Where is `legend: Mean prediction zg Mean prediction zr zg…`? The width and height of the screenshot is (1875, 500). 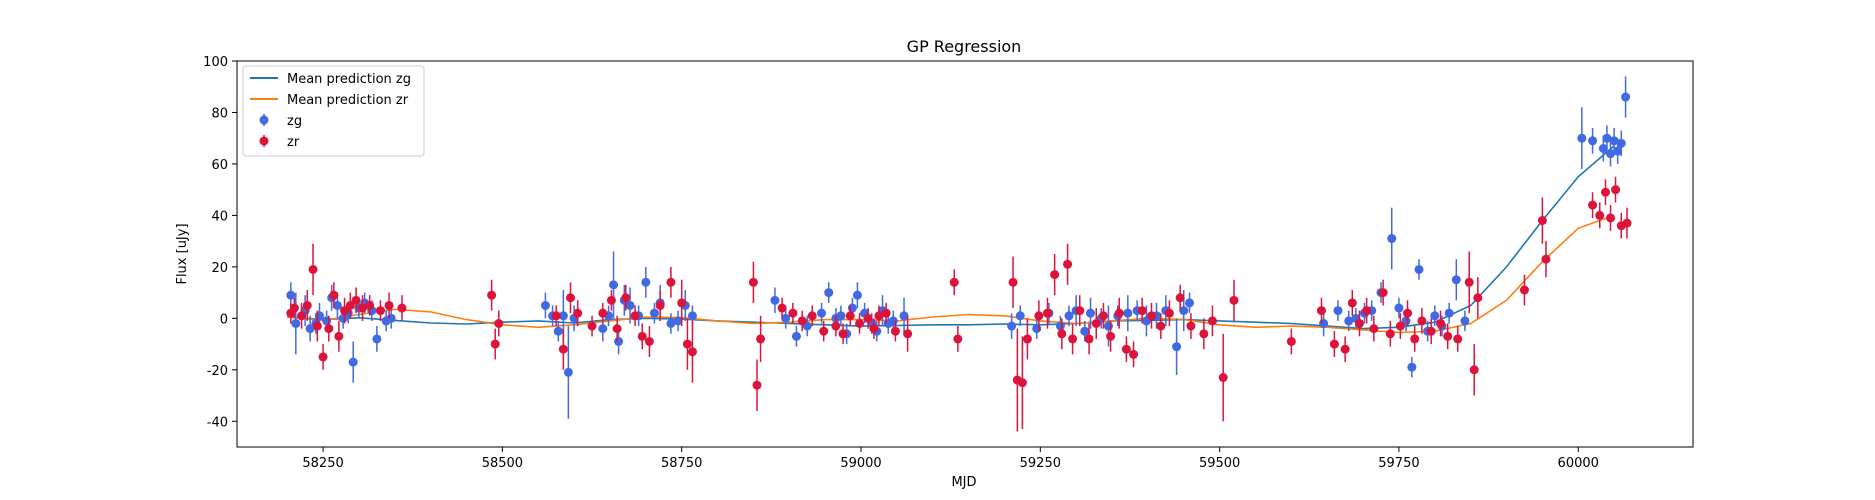 legend: Mean prediction zg Mean prediction zr zg… is located at coordinates (333, 111).